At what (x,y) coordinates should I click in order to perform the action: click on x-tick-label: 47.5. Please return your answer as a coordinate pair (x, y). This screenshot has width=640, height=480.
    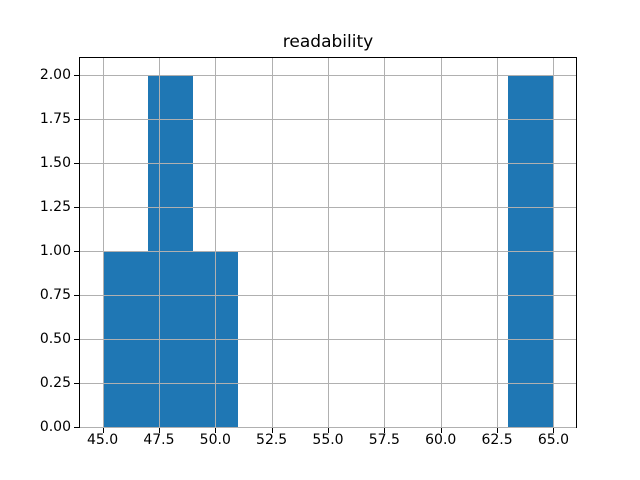
    Looking at the image, I should click on (159, 439).